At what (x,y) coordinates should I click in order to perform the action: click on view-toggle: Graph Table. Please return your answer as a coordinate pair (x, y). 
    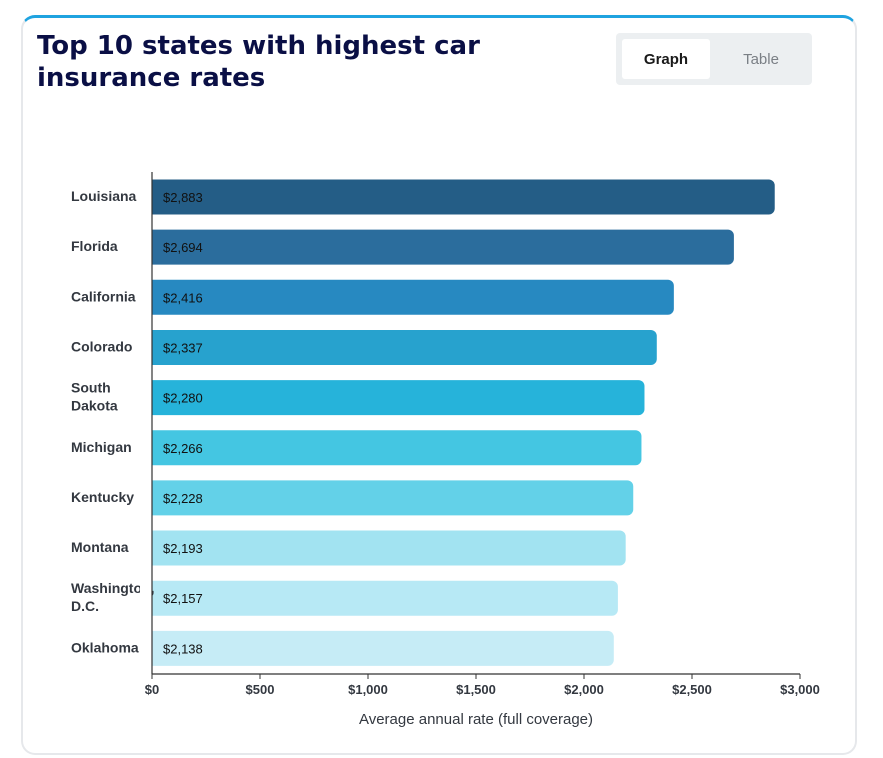
    Looking at the image, I should click on (714, 59).